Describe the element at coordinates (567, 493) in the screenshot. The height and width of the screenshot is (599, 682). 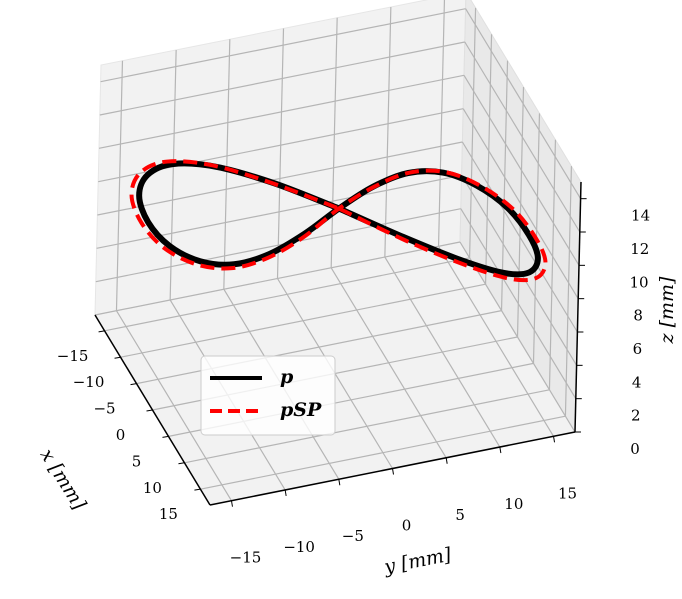
I see `y-tick-label: 15` at that location.